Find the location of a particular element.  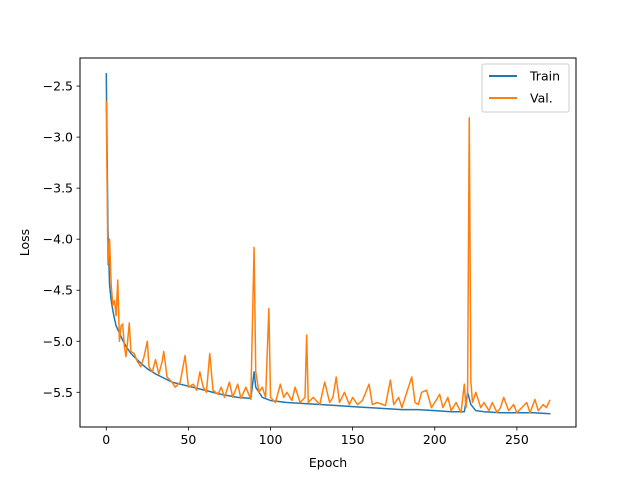

x-tick-label: 0 is located at coordinates (106, 439).